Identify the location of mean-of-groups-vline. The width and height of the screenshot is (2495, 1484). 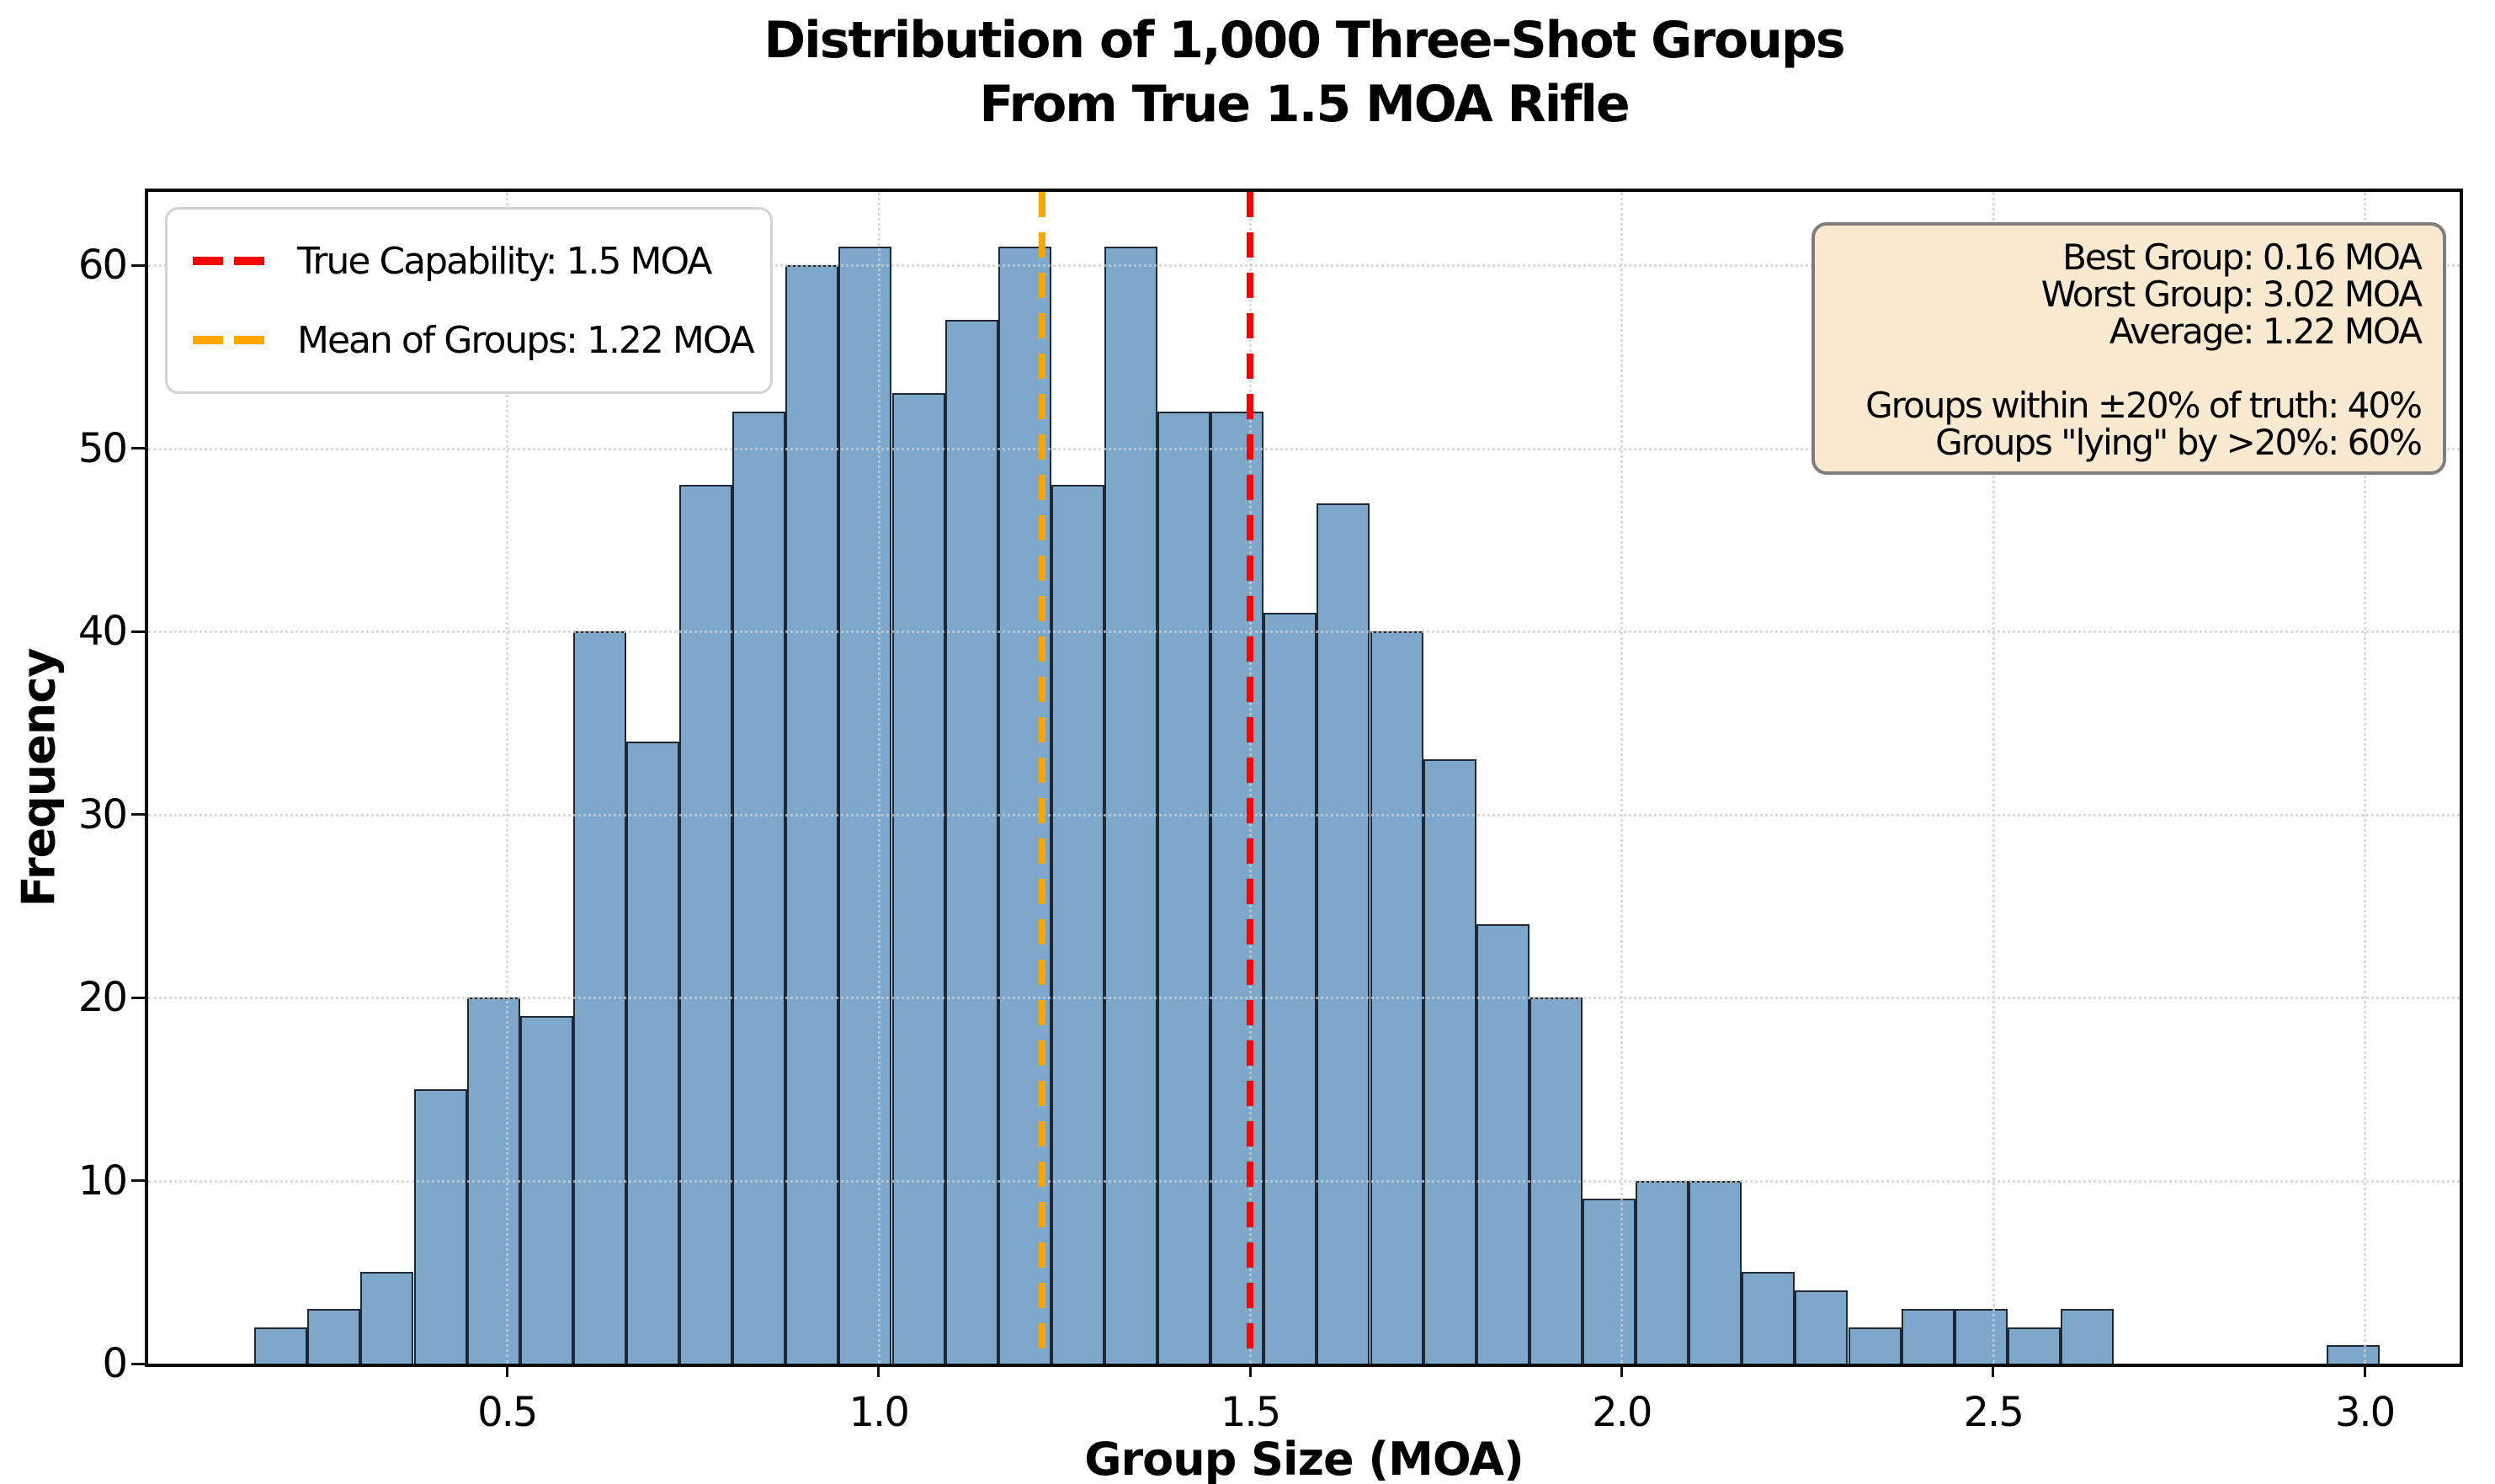
(1041, 778).